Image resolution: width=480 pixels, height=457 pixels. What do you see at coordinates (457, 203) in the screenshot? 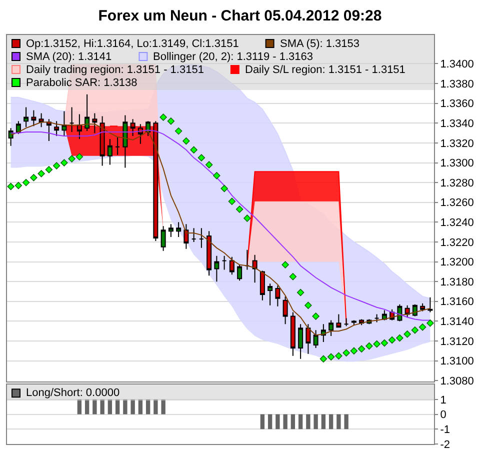
I see `y-tick-label: 1.3260` at bounding box center [457, 203].